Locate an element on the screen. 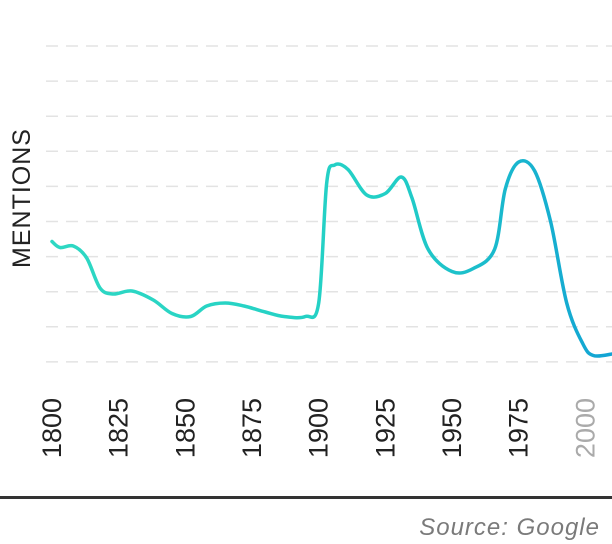  x-tick-label: 1925 is located at coordinates (385, 428).